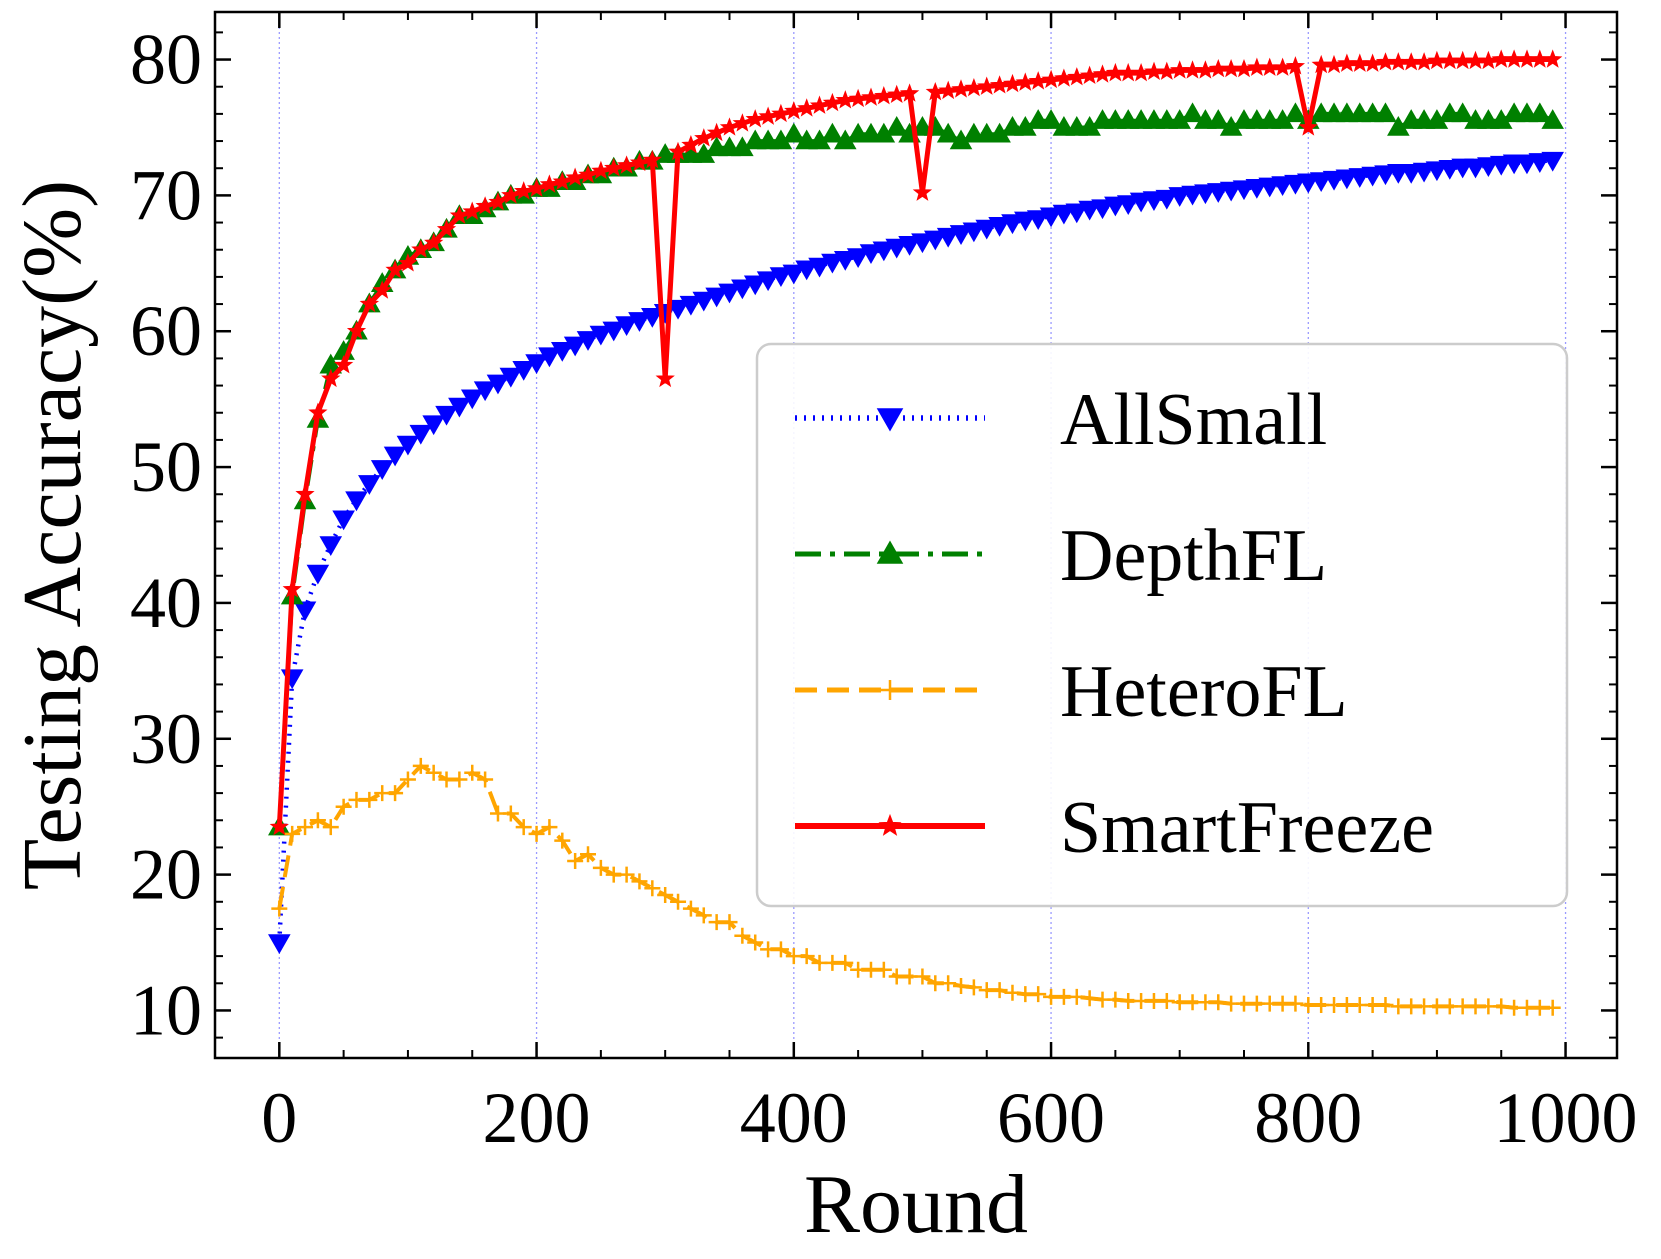  I want to click on y-axis-title: Testing Accuracy(%), so click(52, 535).